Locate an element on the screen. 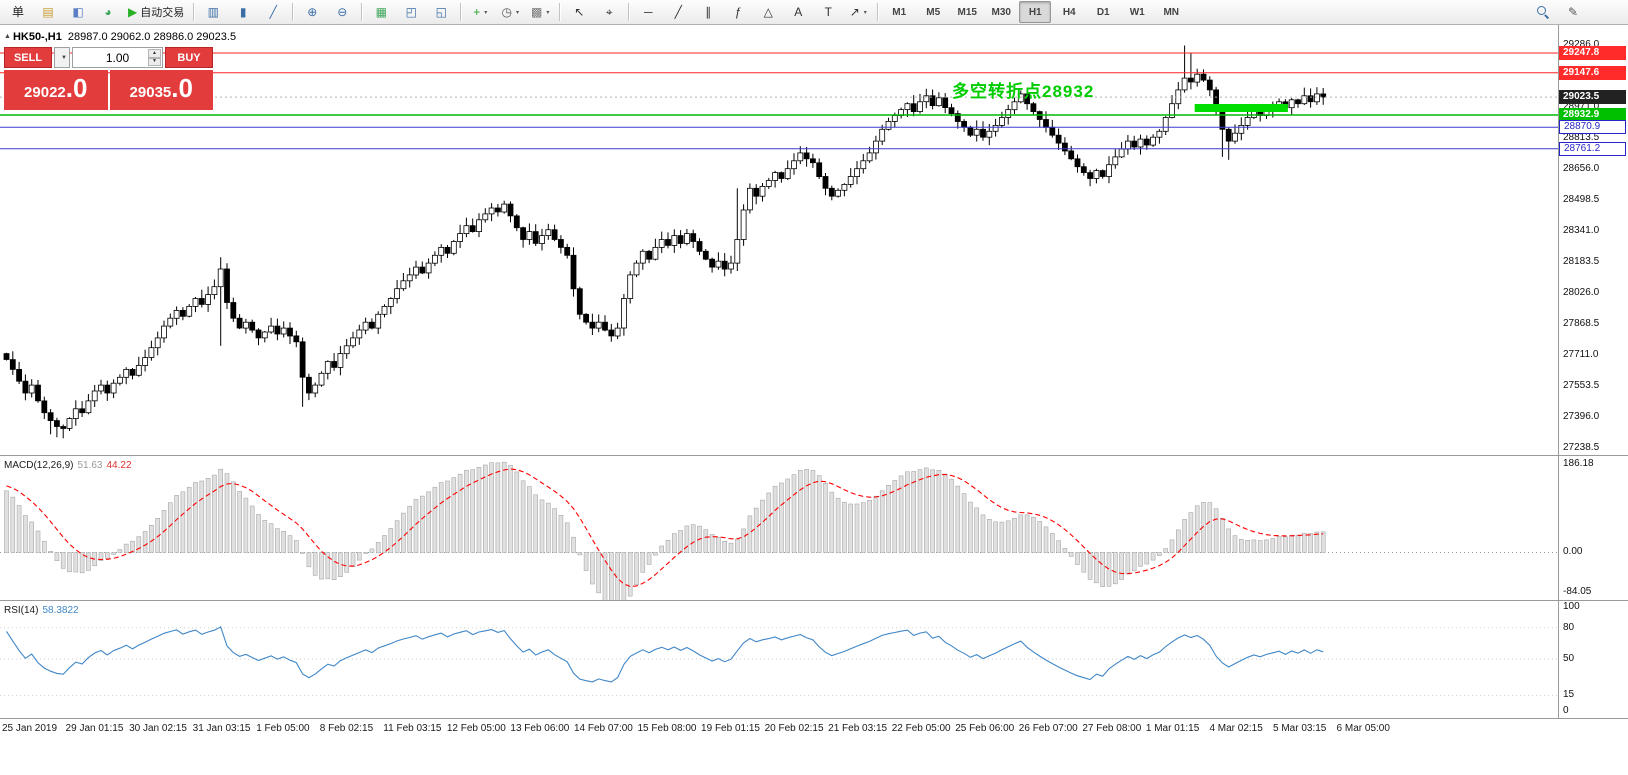  time-axis-label: 5 Mar 03:15 is located at coordinates (1300, 728).